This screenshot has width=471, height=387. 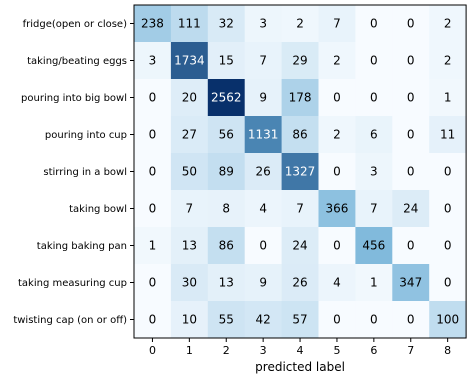 What do you see at coordinates (98, 209) in the screenshot?
I see `row-tick-label: taking bowl` at bounding box center [98, 209].